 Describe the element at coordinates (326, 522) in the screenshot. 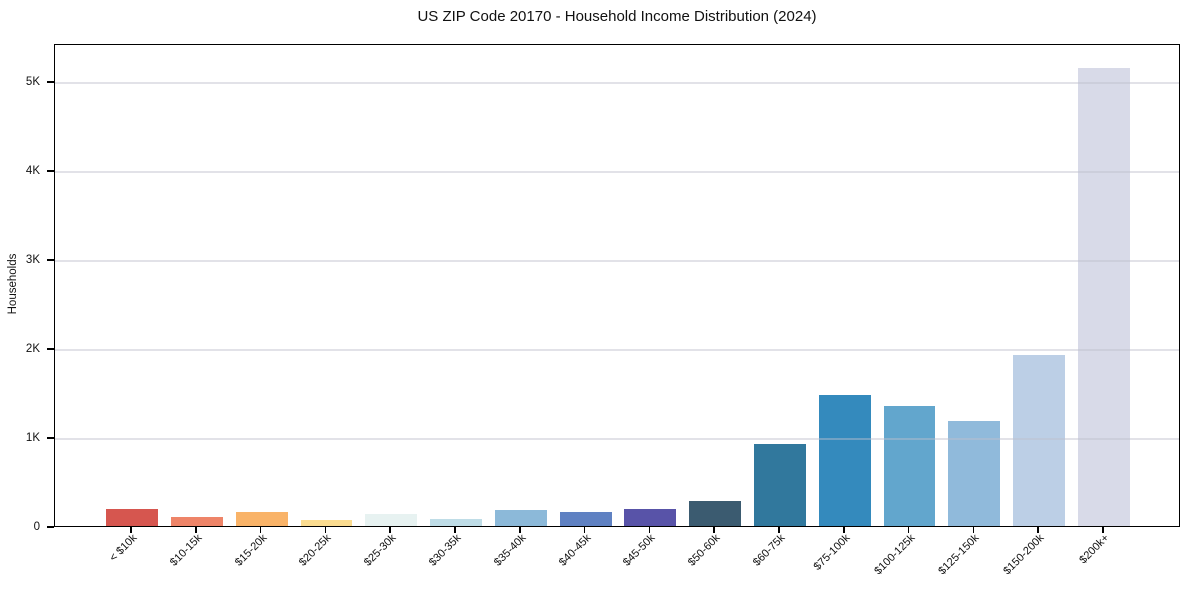

I see `bar-$20-25k` at that location.